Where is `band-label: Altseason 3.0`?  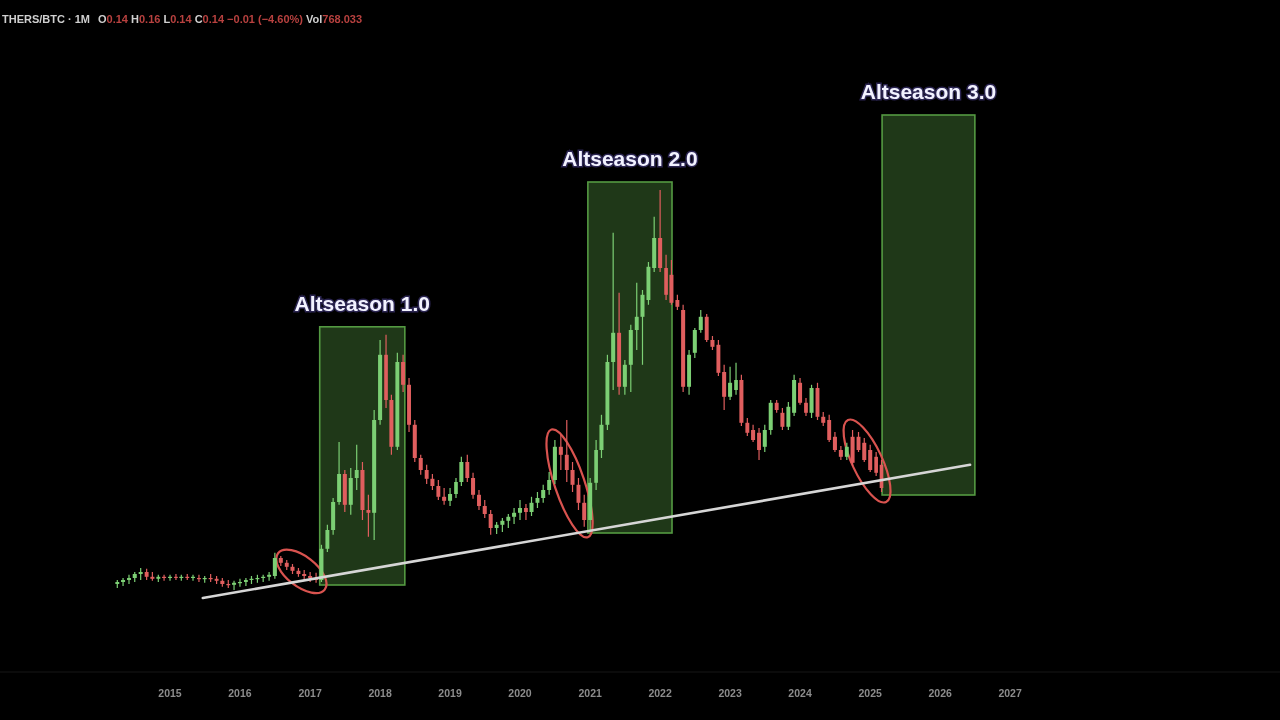 band-label: Altseason 3.0 is located at coordinates (928, 91).